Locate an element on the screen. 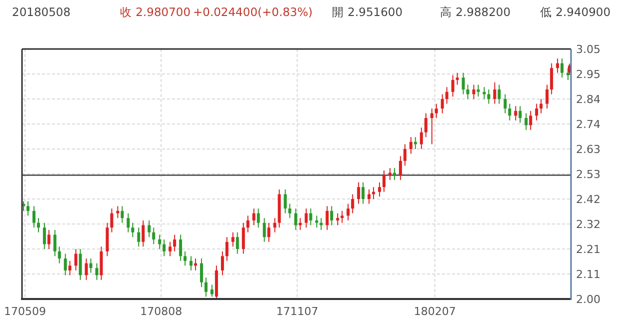 The image size is (618, 329). y-tick-label: 2.32 is located at coordinates (588, 224).